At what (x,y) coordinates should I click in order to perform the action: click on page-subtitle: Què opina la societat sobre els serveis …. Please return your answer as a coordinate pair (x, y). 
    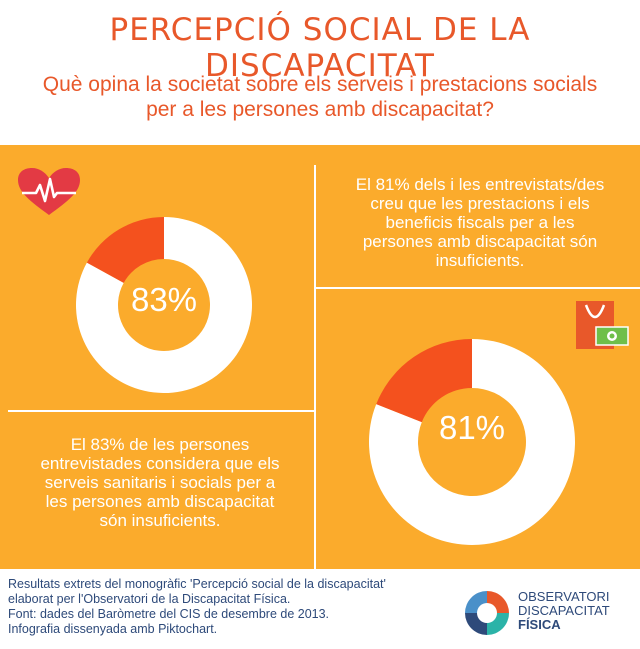
    Looking at the image, I should click on (320, 97).